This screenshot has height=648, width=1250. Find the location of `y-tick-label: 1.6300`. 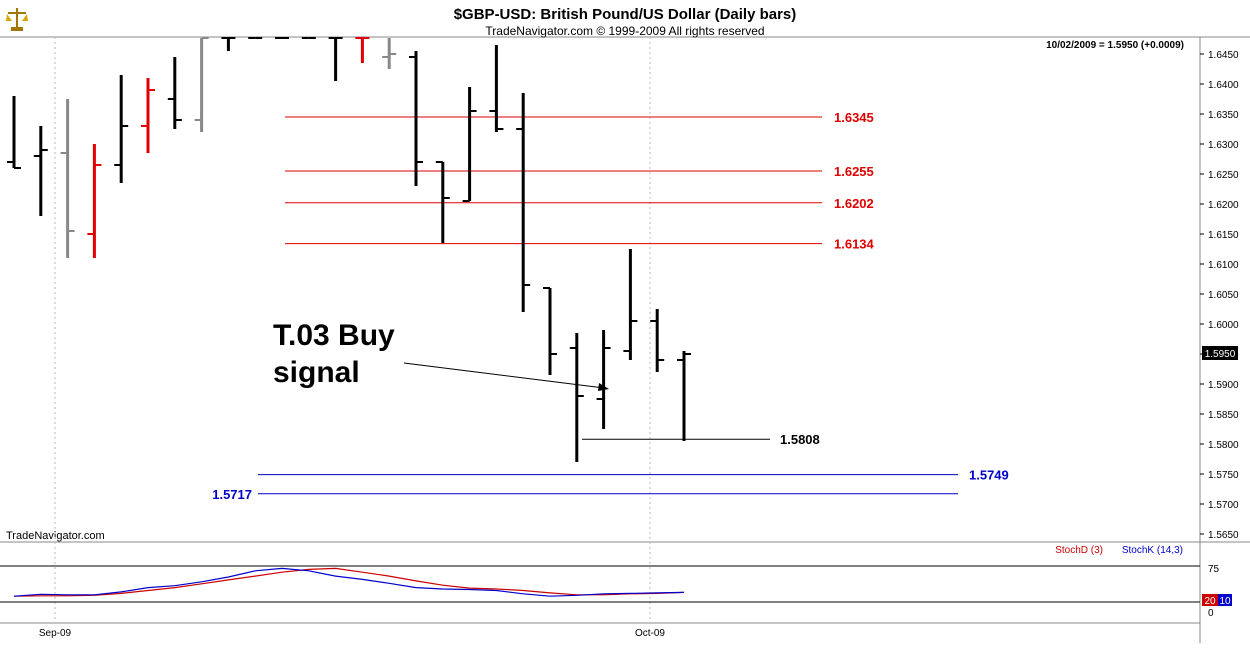

y-tick-label: 1.6300 is located at coordinates (1223, 145).